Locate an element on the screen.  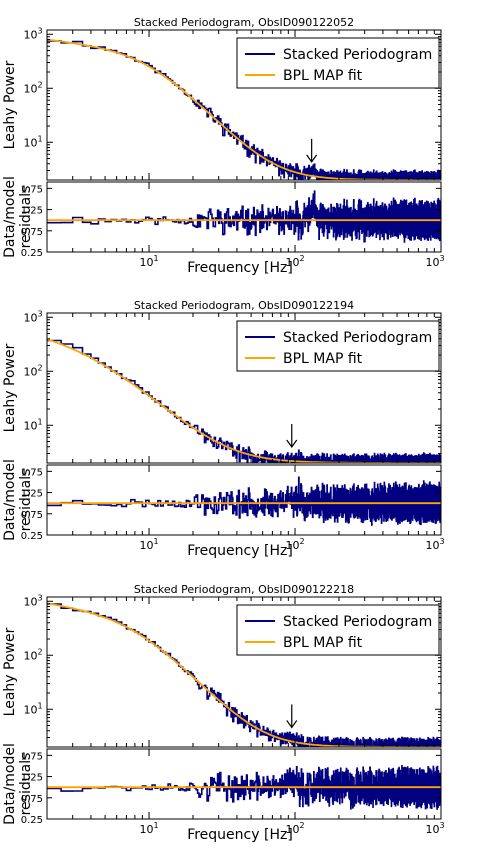
residual-series is located at coordinates (244, 216).